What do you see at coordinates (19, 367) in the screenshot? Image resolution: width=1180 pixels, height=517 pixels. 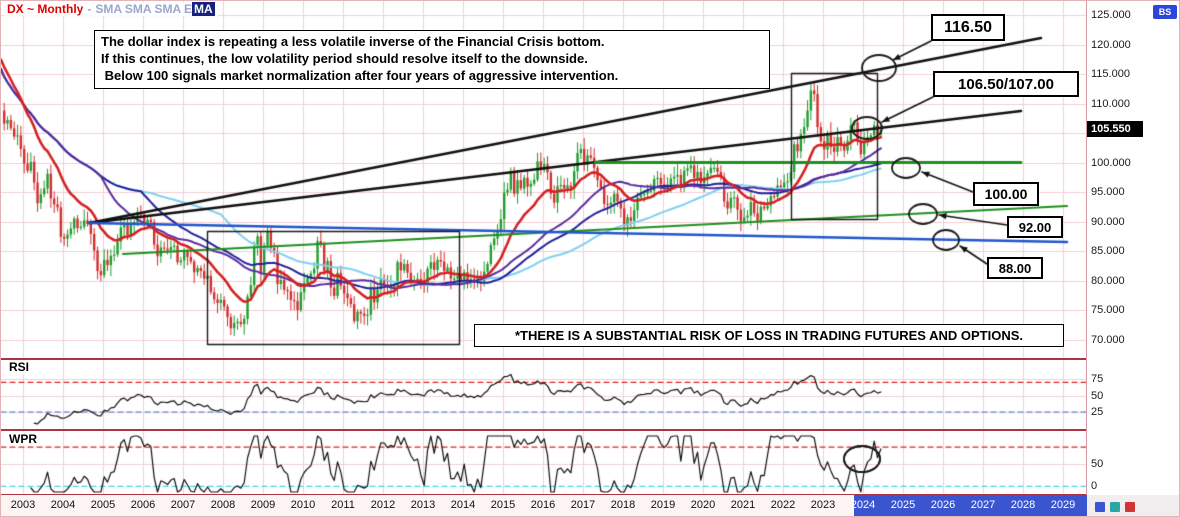 I see `rsi-panel-label: RSI` at bounding box center [19, 367].